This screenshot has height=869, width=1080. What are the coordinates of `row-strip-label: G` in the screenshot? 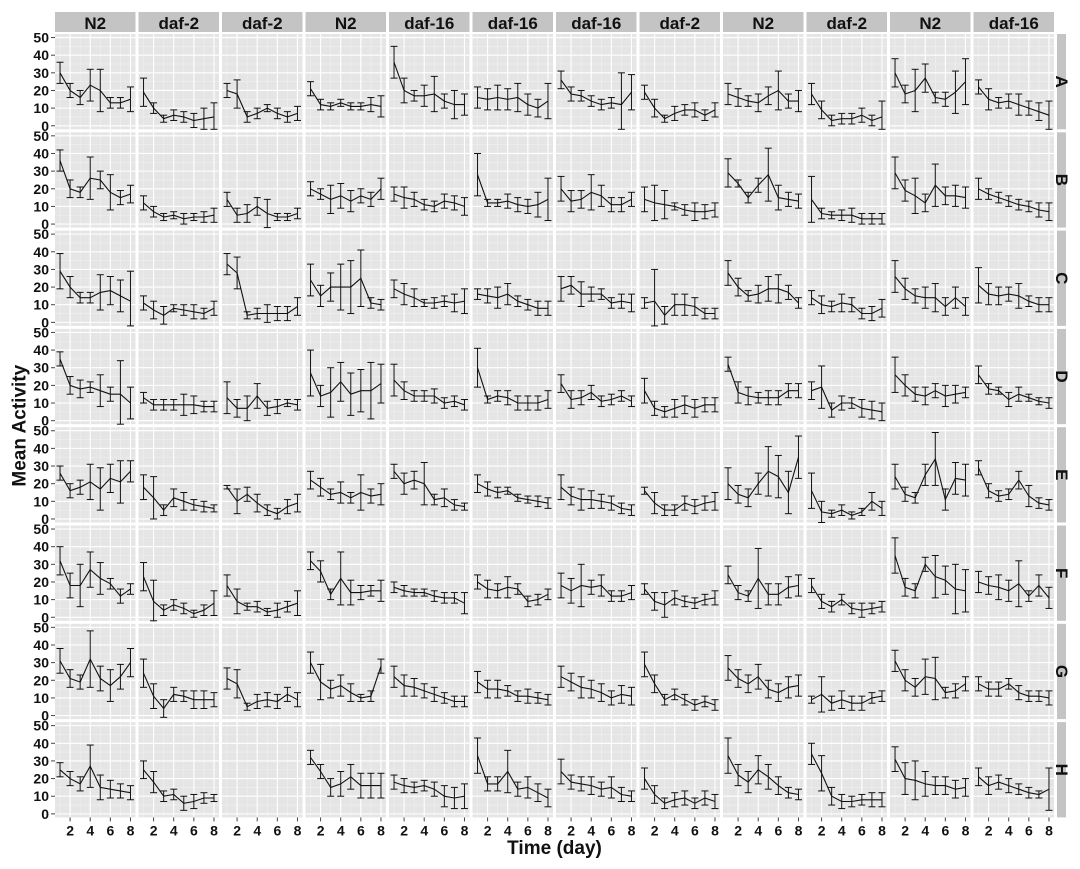 It's located at (1061, 671).